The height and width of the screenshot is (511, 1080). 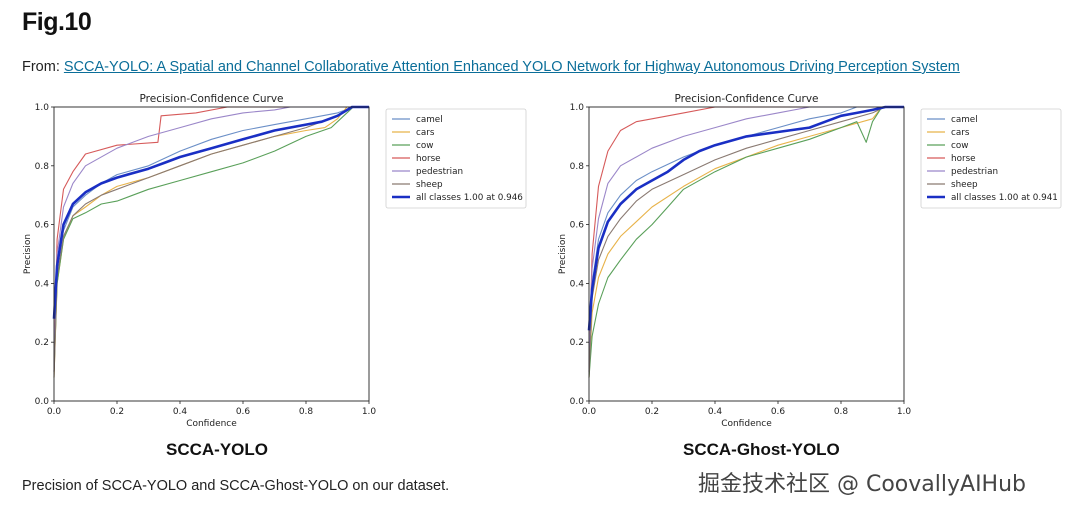 What do you see at coordinates (1004, 198) in the screenshot?
I see `legend-label-all: all classes 1.00 at 0.941` at bounding box center [1004, 198].